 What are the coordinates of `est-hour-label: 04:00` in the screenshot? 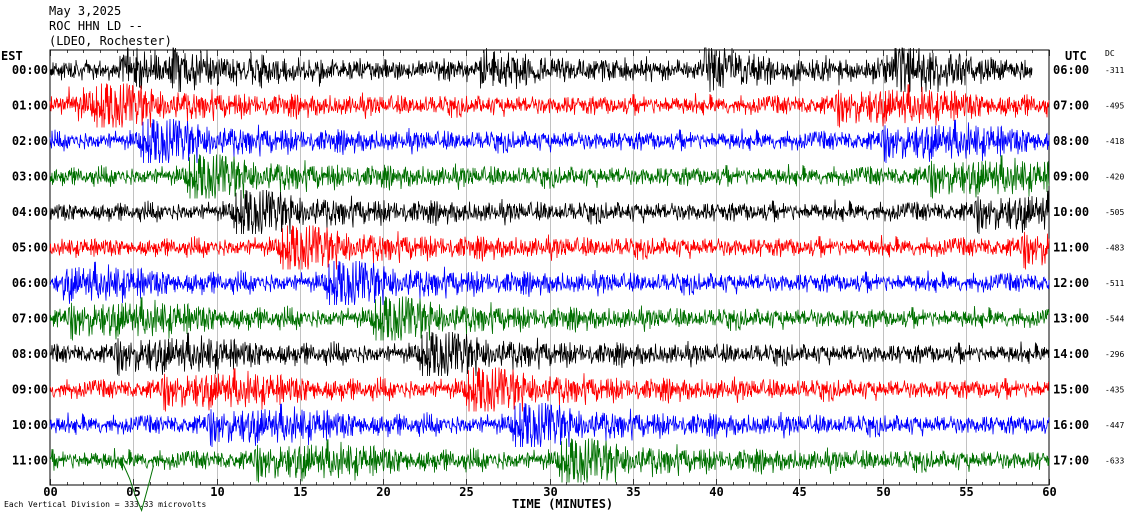 It's located at (30, 212).